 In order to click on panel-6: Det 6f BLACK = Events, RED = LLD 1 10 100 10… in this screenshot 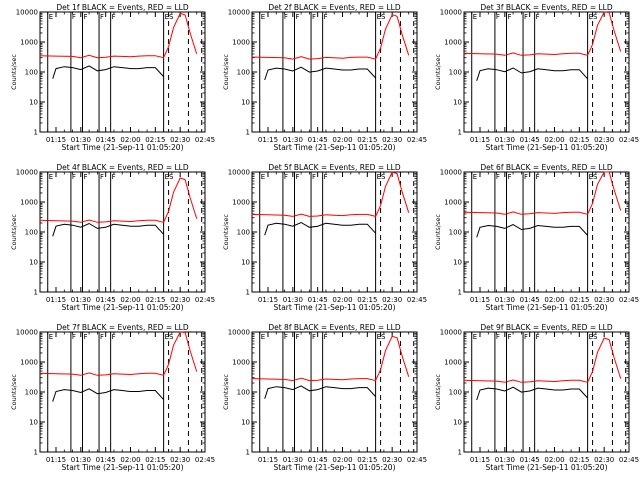, I will do `click(536, 237)`.